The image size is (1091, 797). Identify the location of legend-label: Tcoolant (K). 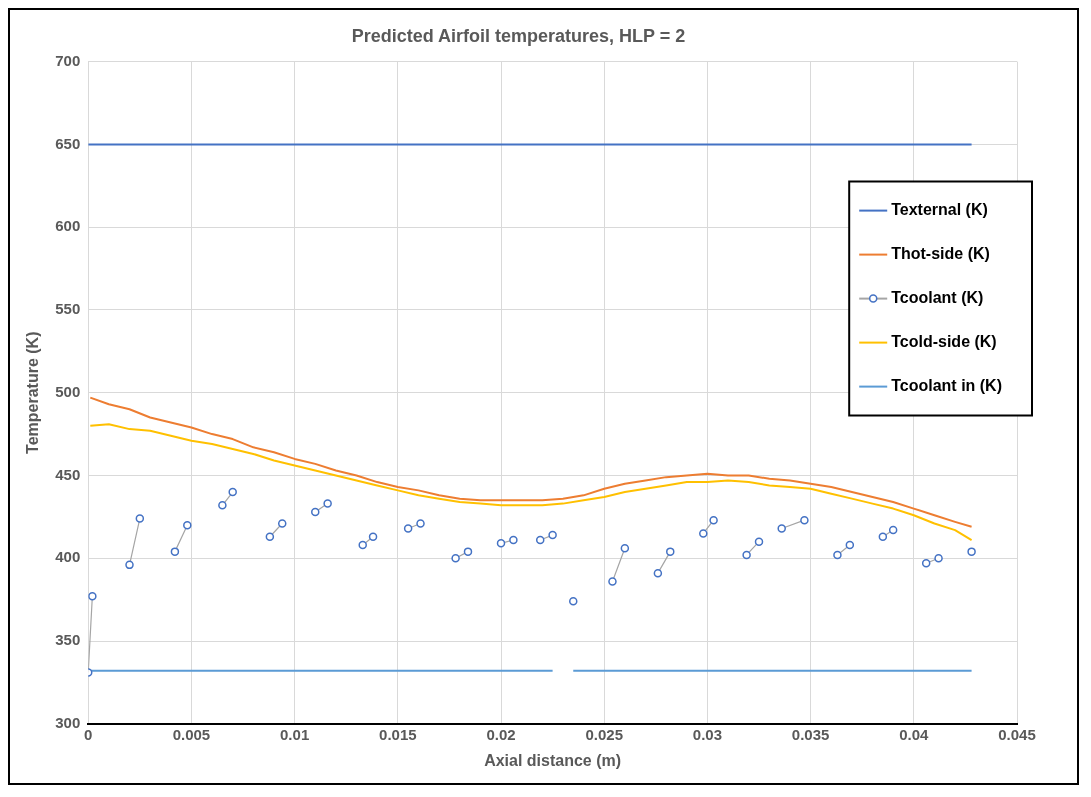
(937, 298).